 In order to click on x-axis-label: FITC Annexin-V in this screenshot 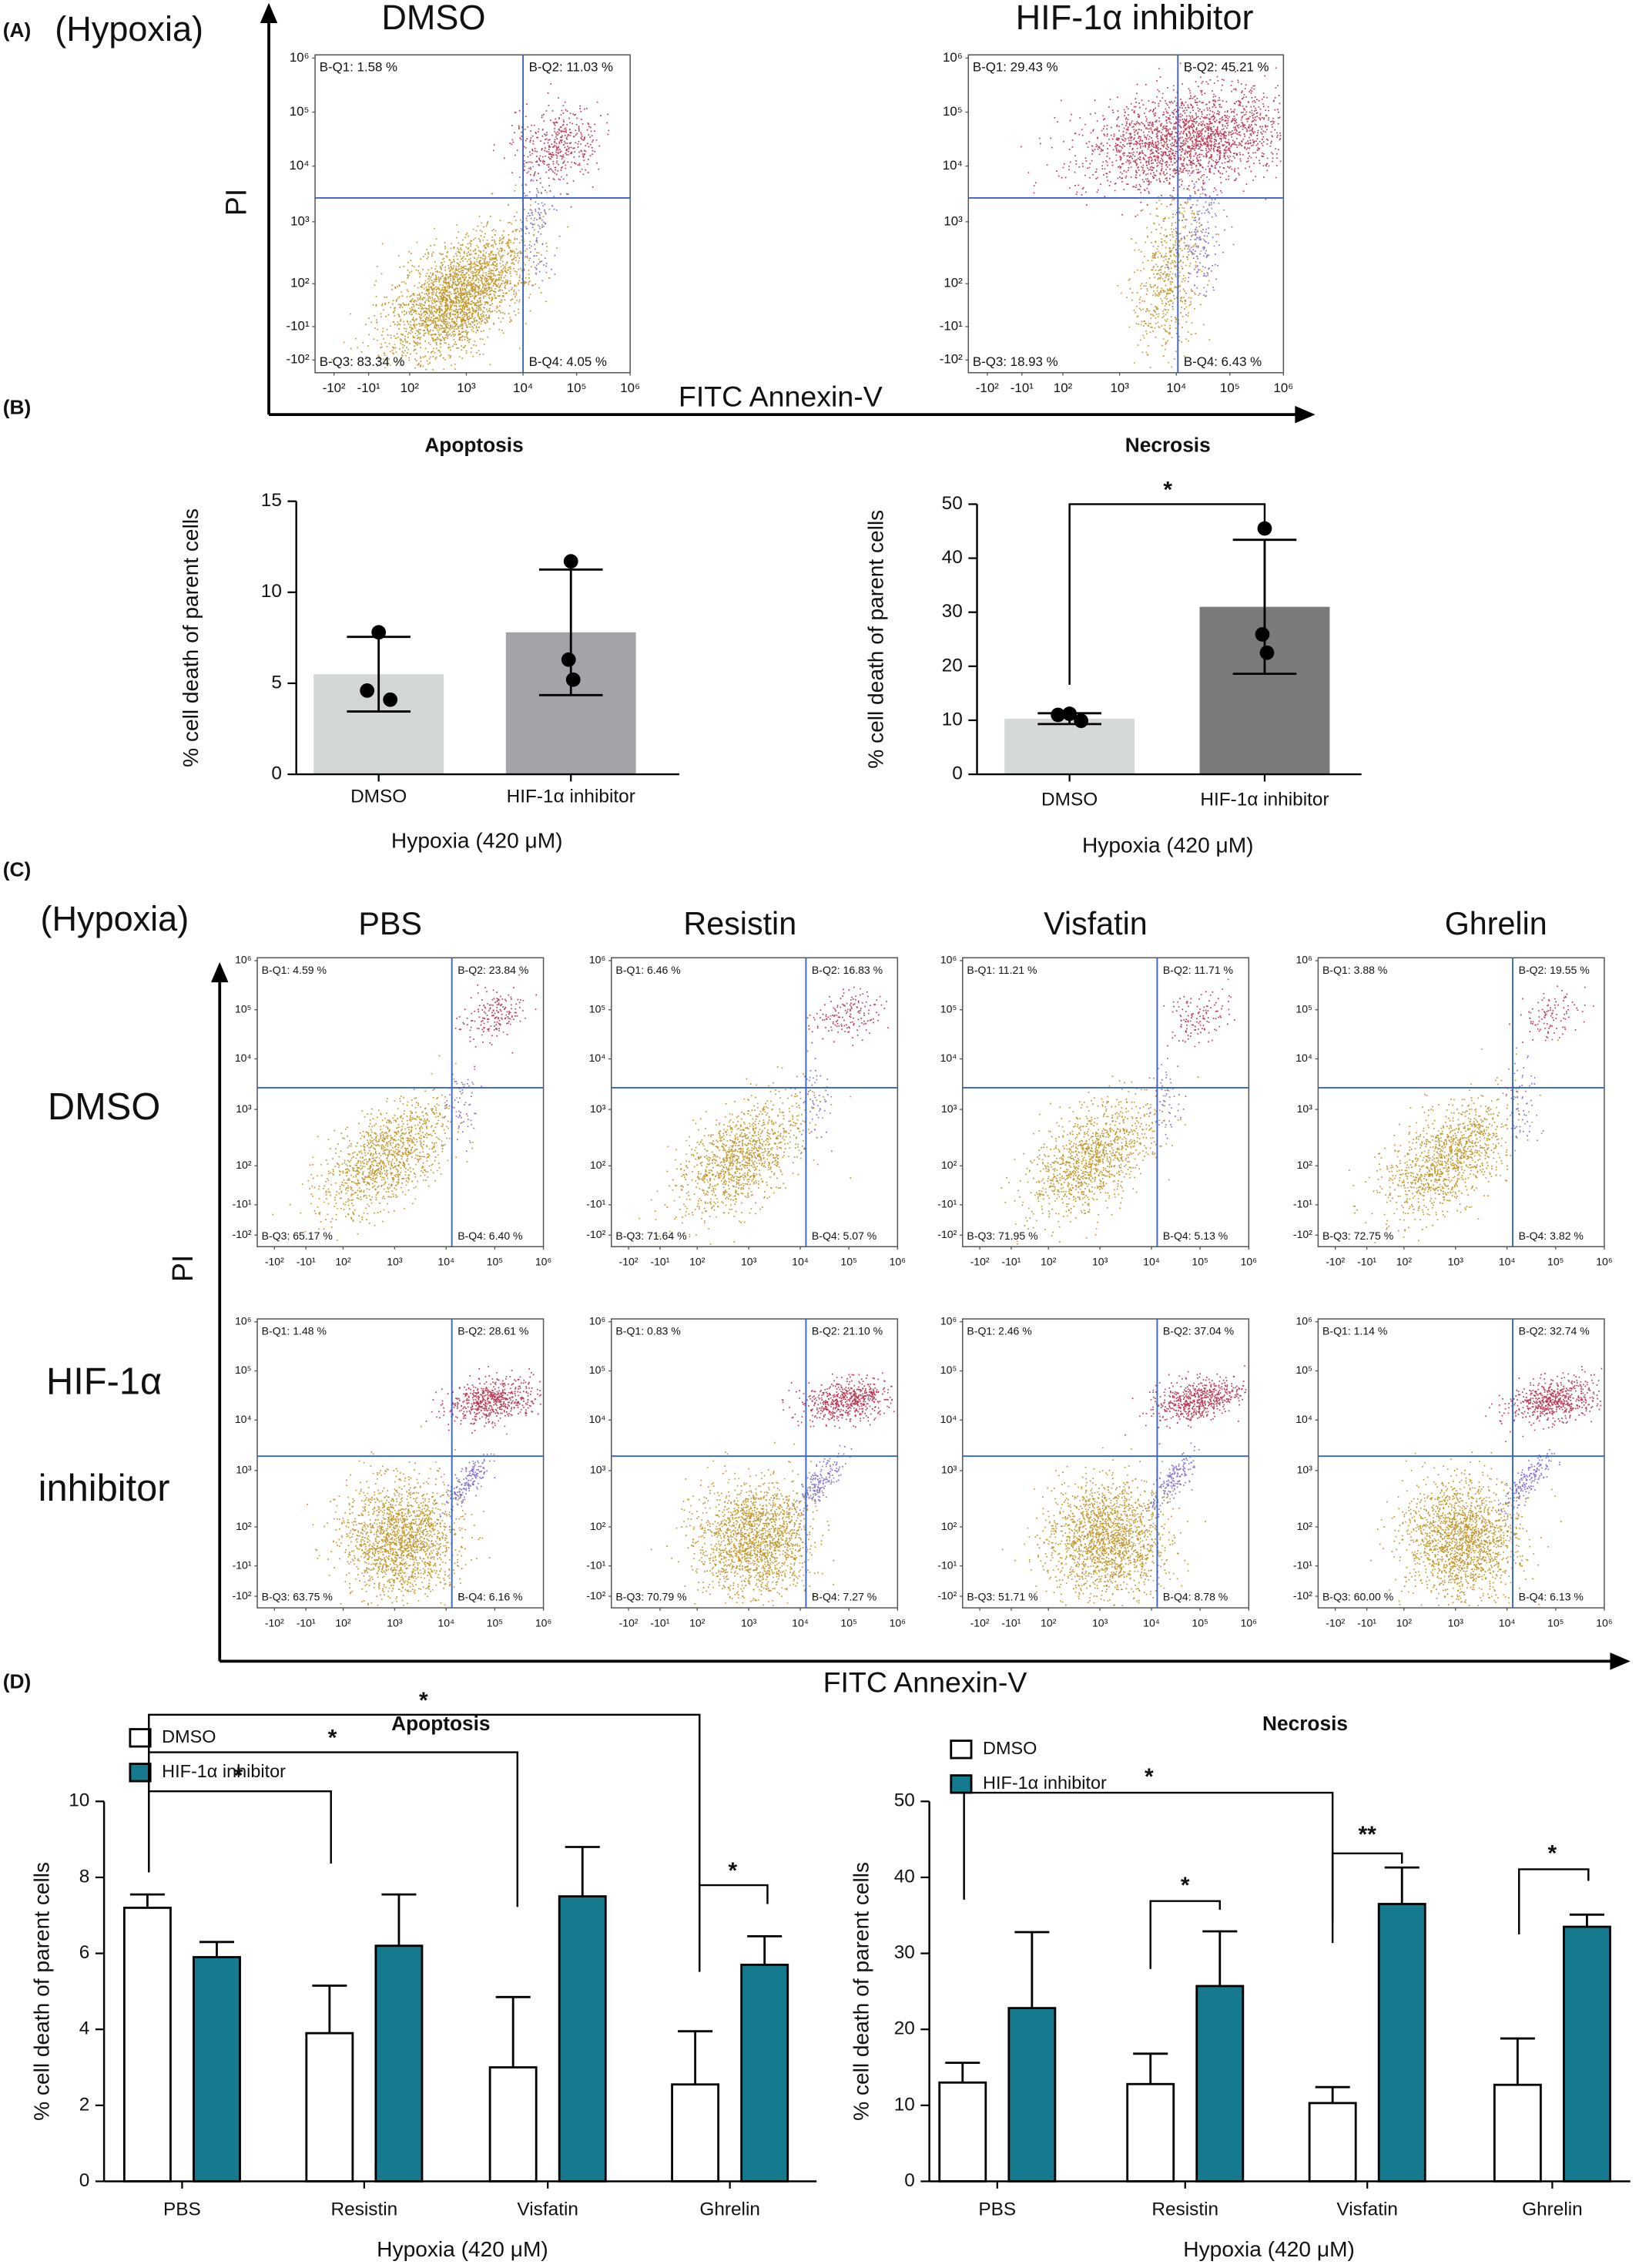, I will do `click(925, 1682)`.